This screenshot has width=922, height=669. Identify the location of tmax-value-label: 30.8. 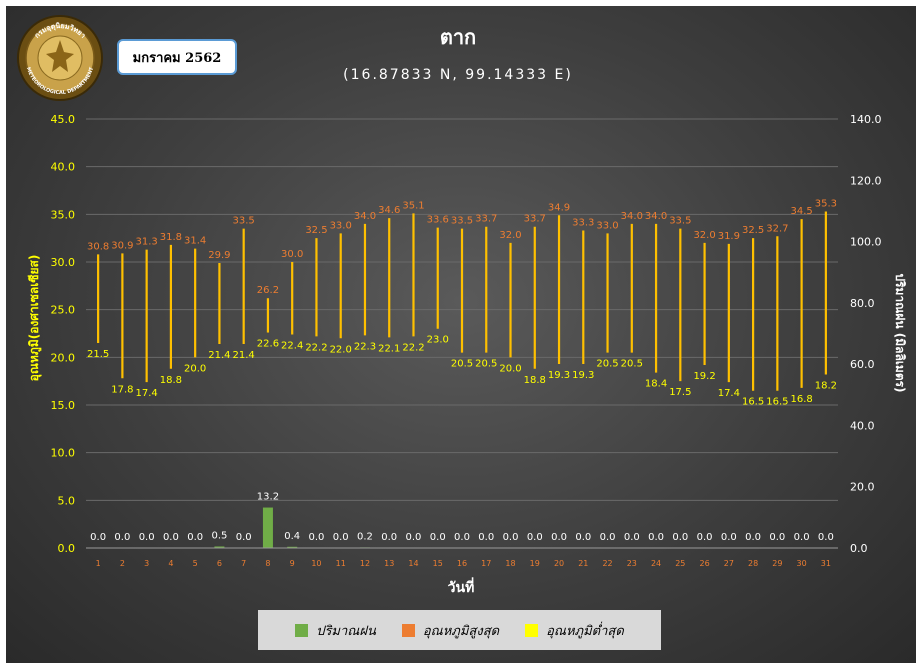
(98, 246).